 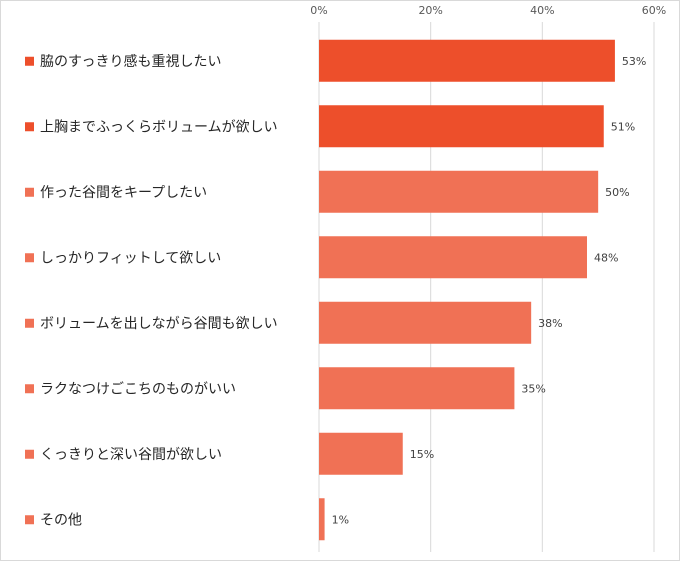 What do you see at coordinates (159, 324) in the screenshot?
I see `category-label: ボリュームを出しながら谷間も欲しい` at bounding box center [159, 324].